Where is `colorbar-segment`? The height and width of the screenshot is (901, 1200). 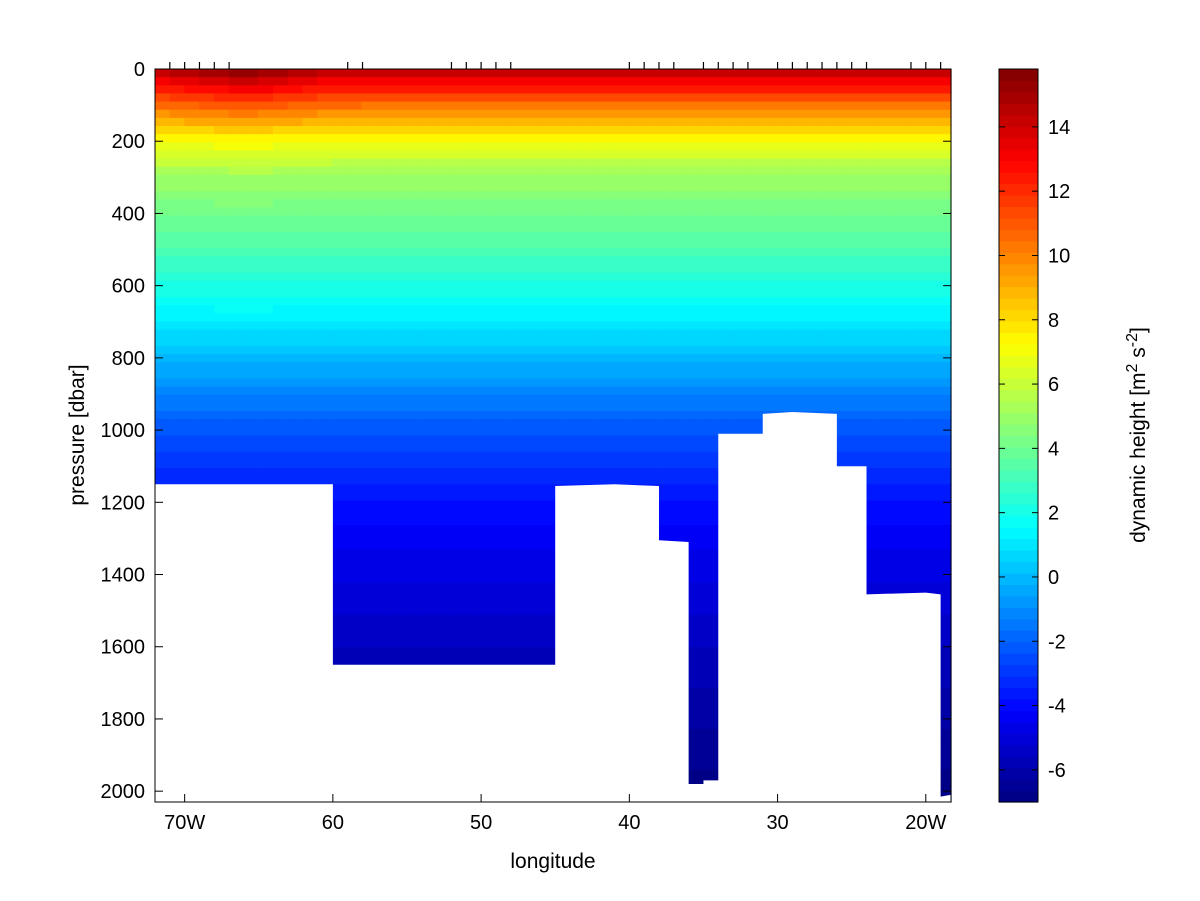
colorbar-segment is located at coordinates (1018, 361).